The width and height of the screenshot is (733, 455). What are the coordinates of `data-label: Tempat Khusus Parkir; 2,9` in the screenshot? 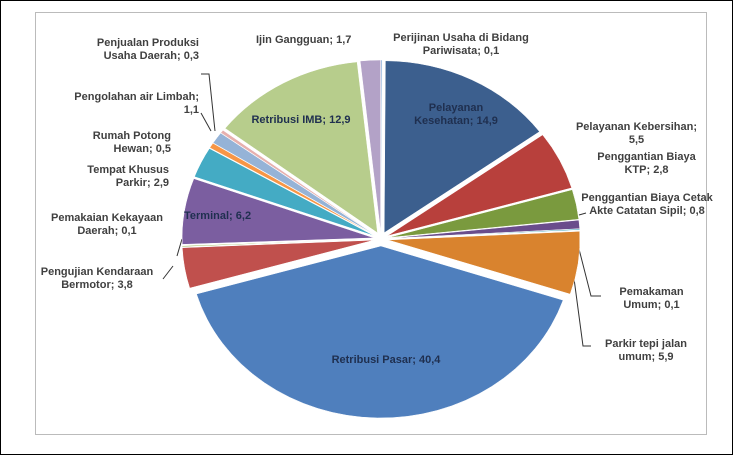 It's located at (110, 177).